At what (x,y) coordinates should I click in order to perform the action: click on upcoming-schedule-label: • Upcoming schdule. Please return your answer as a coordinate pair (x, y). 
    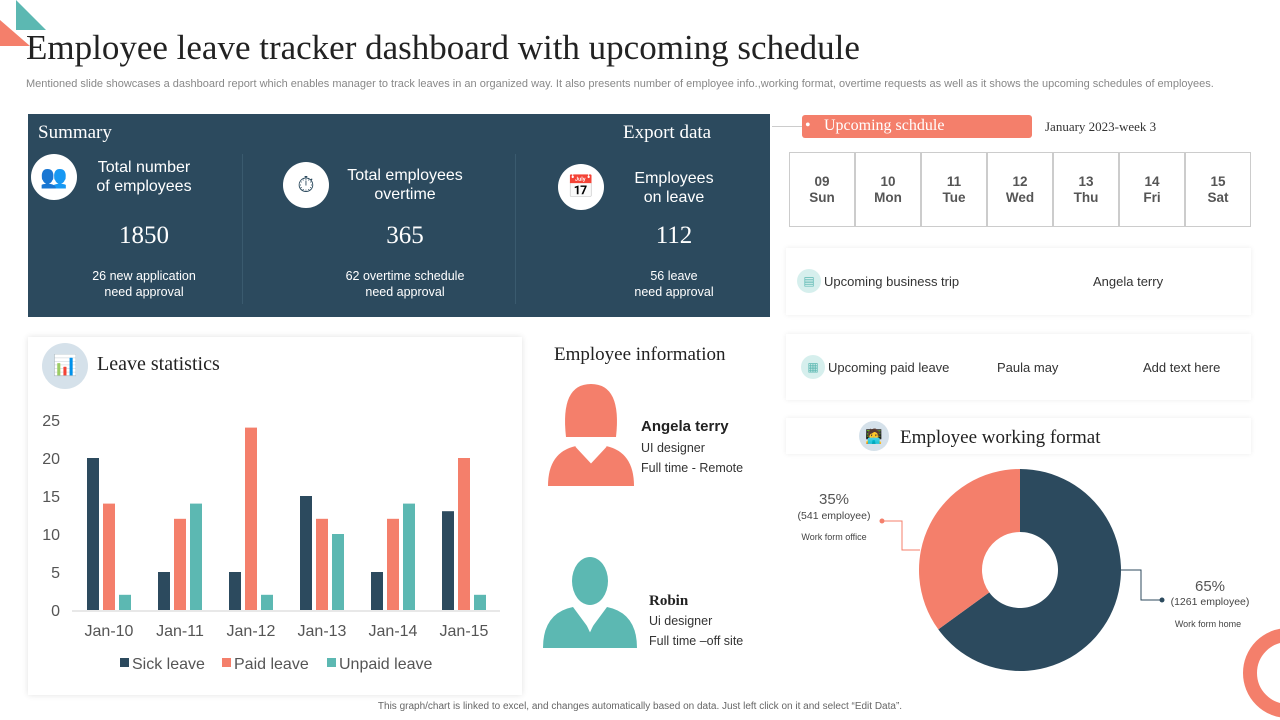
    Looking at the image, I should click on (917, 126).